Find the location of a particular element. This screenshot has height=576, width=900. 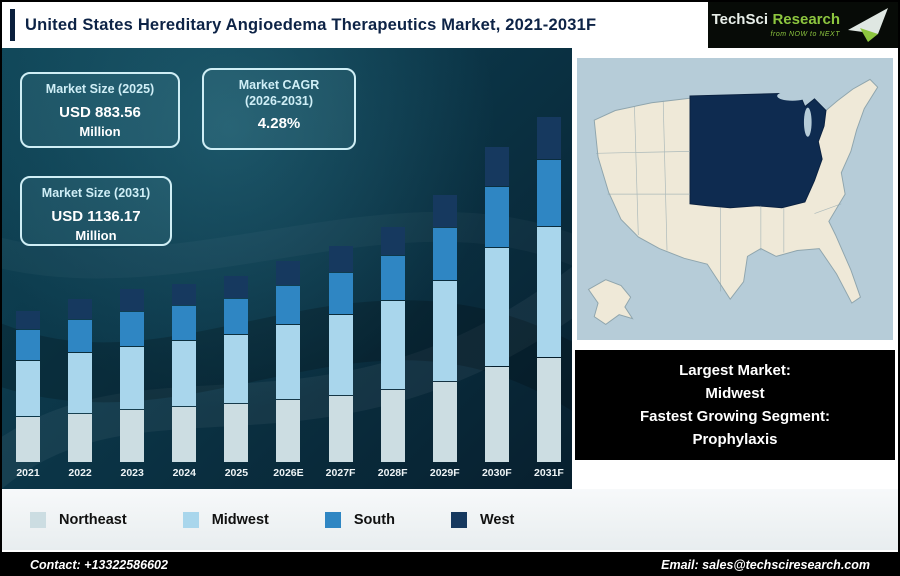

bar-2026E: 2026E is located at coordinates (288, 370).